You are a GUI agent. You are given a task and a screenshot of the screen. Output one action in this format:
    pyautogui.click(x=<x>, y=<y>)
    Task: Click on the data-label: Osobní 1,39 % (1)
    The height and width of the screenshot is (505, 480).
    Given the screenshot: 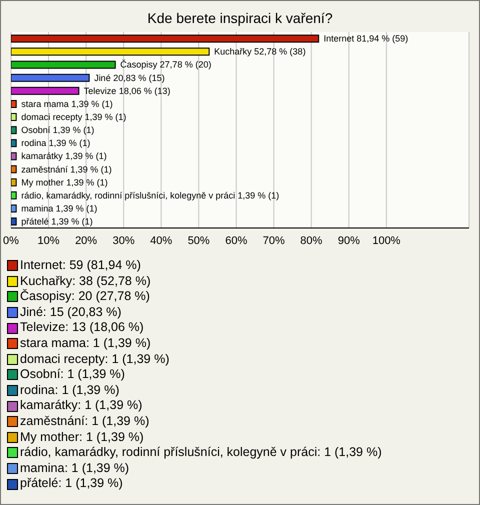 What is the action you would take?
    pyautogui.click(x=57, y=130)
    